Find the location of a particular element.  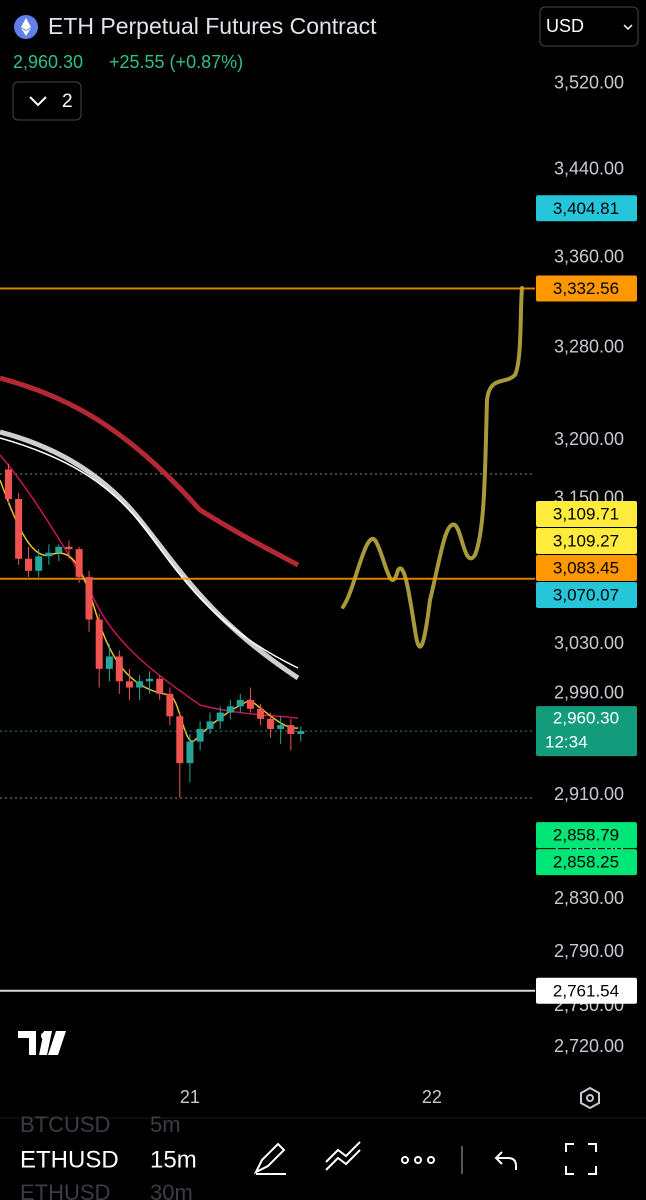

interval-current: 15m is located at coordinates (173, 1159).